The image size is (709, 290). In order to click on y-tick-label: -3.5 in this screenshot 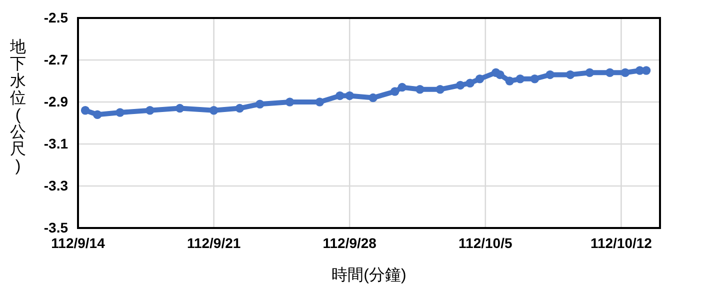, I will do `click(56, 227)`.